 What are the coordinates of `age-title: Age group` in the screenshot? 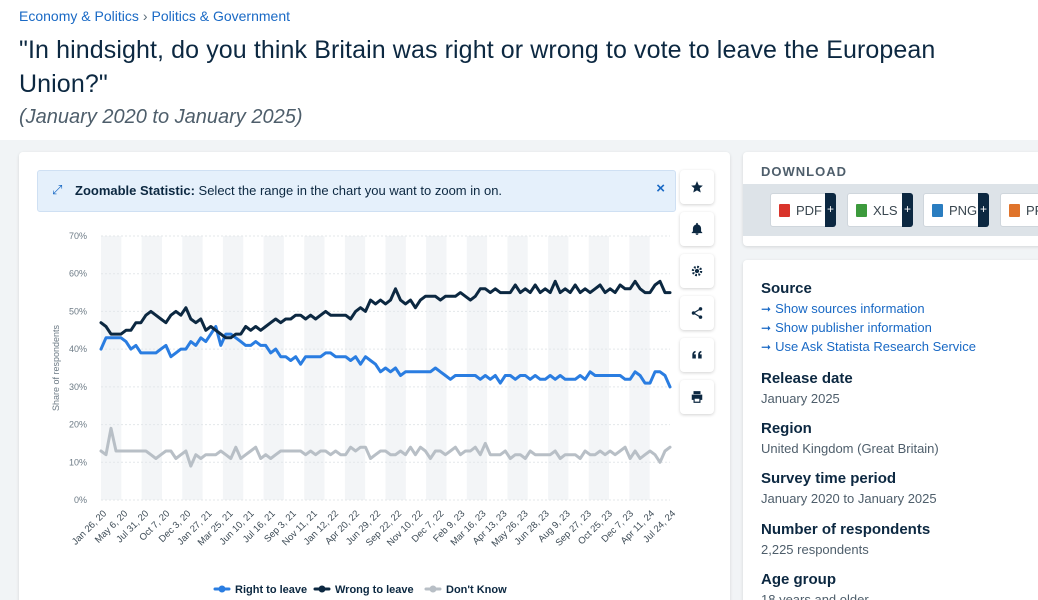 It's located at (798, 579).